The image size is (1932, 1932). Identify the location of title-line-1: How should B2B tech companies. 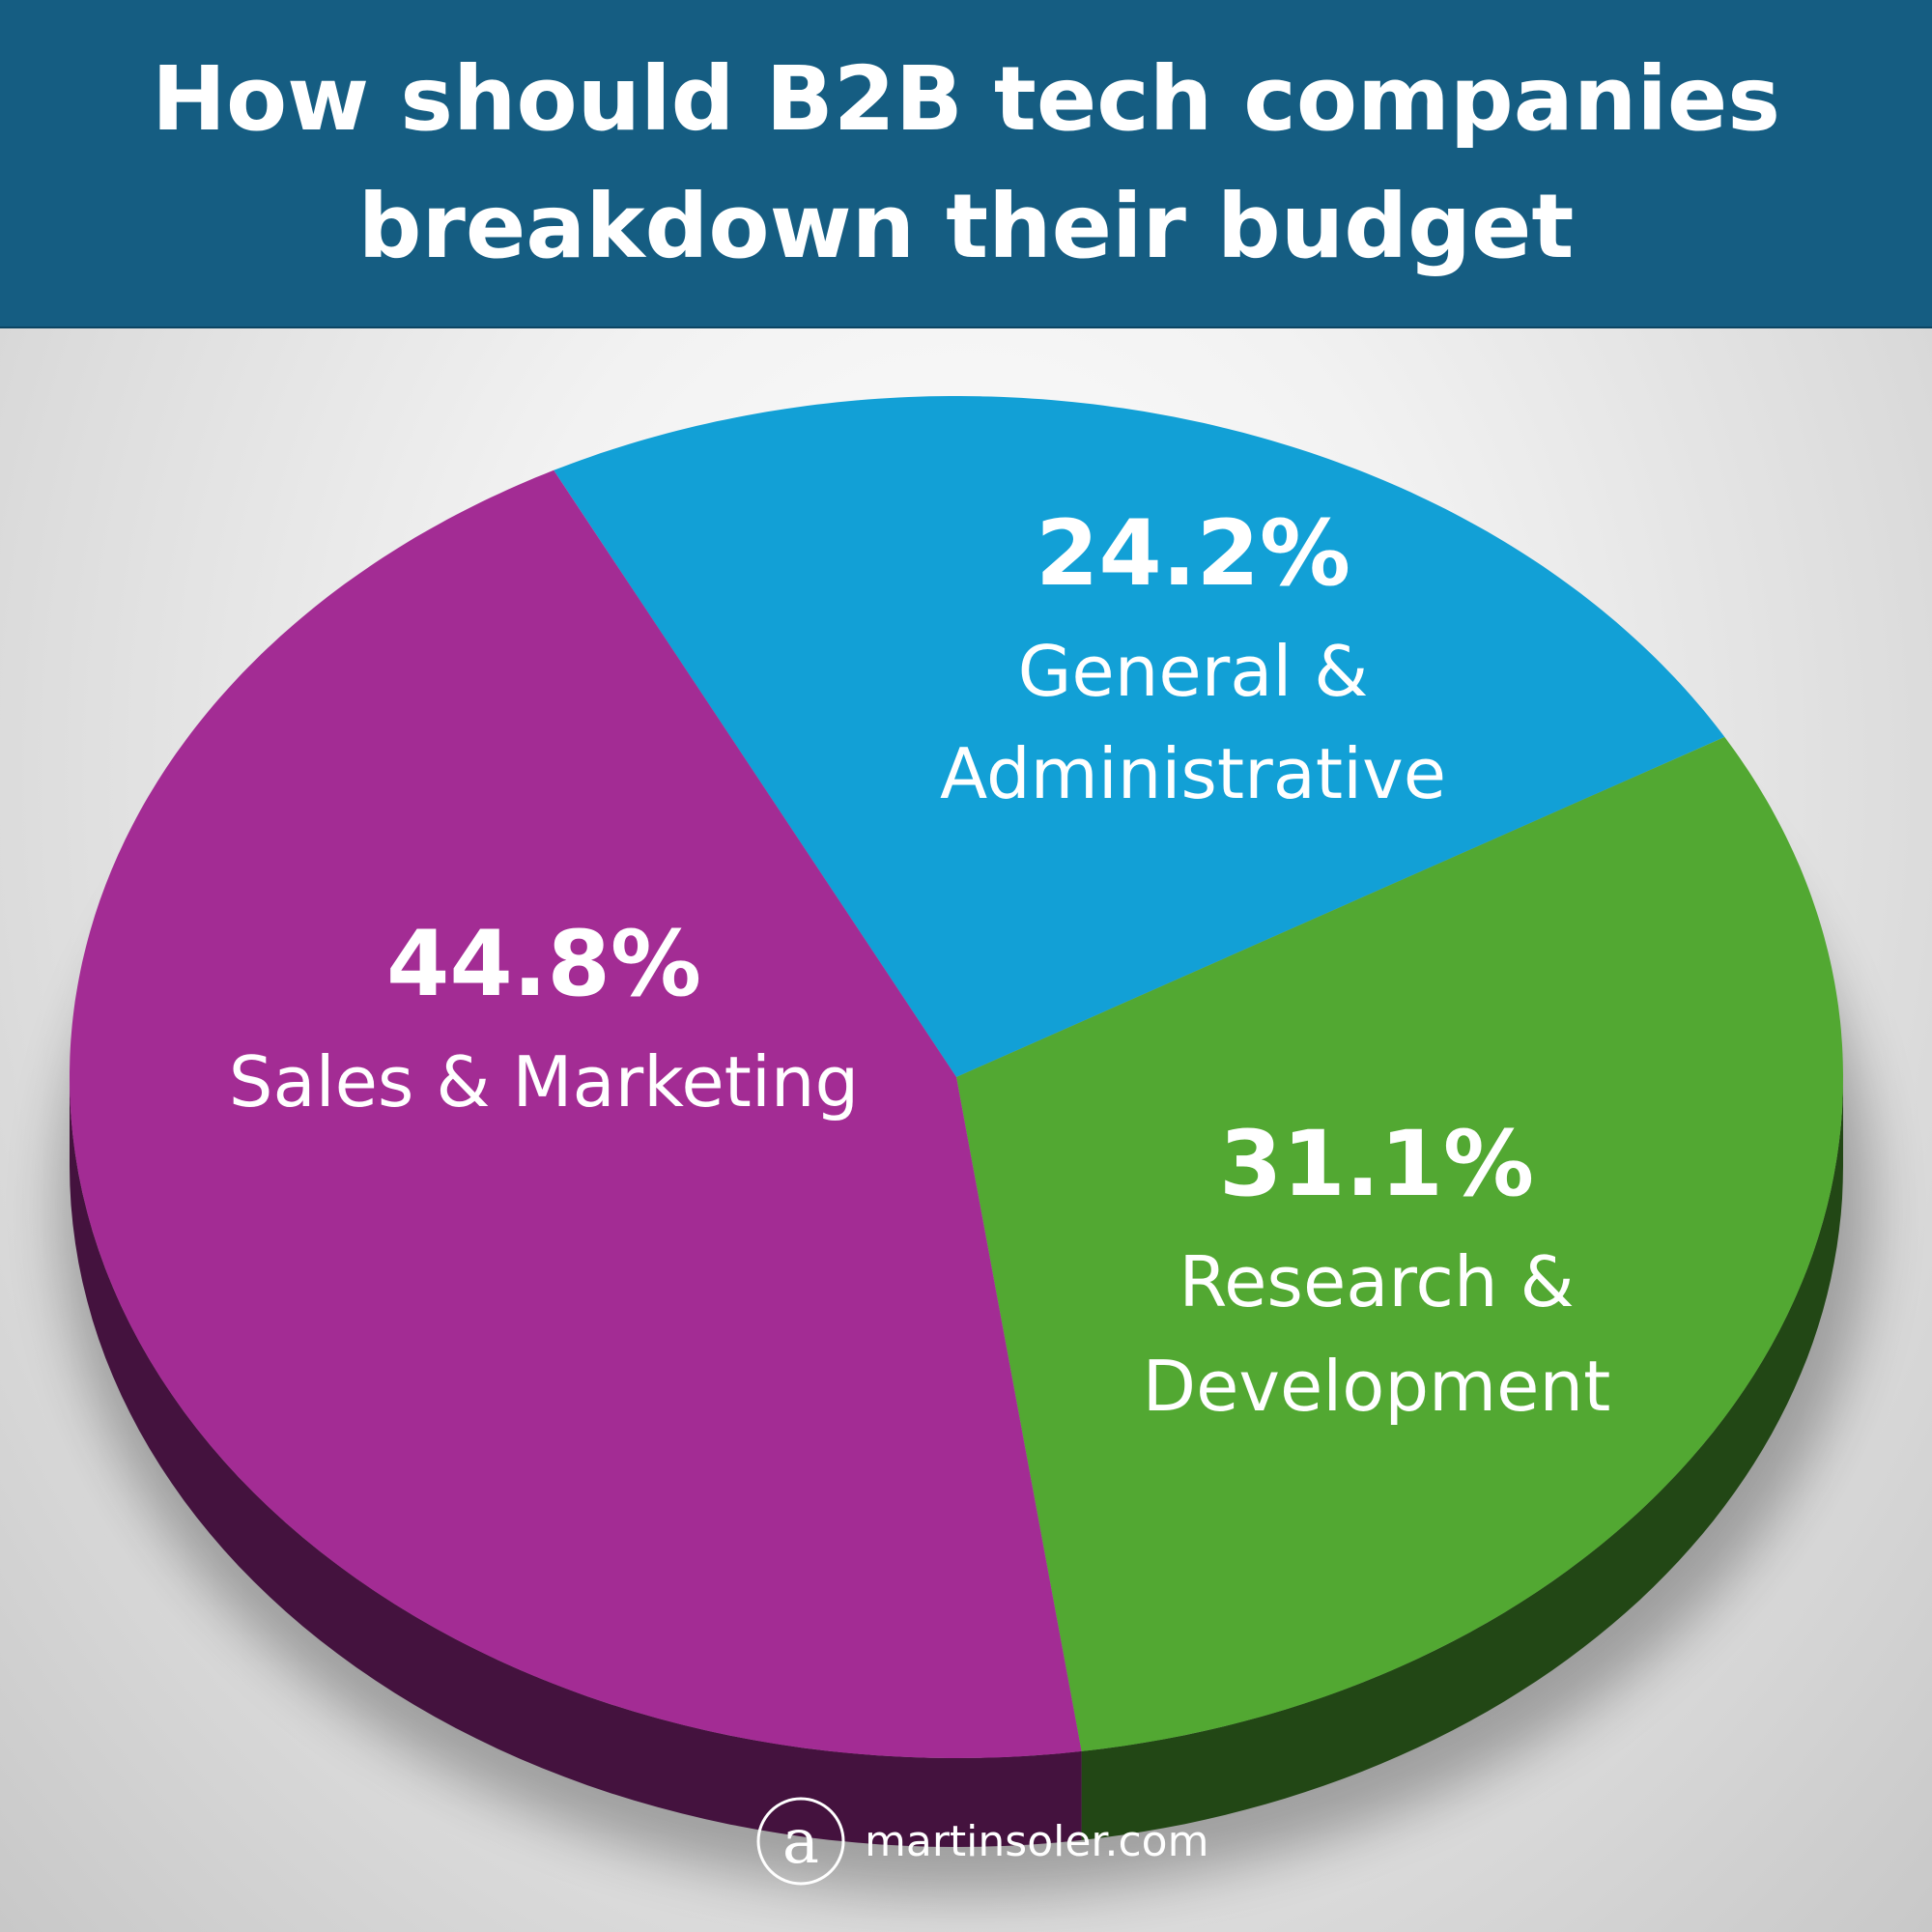
(966, 99).